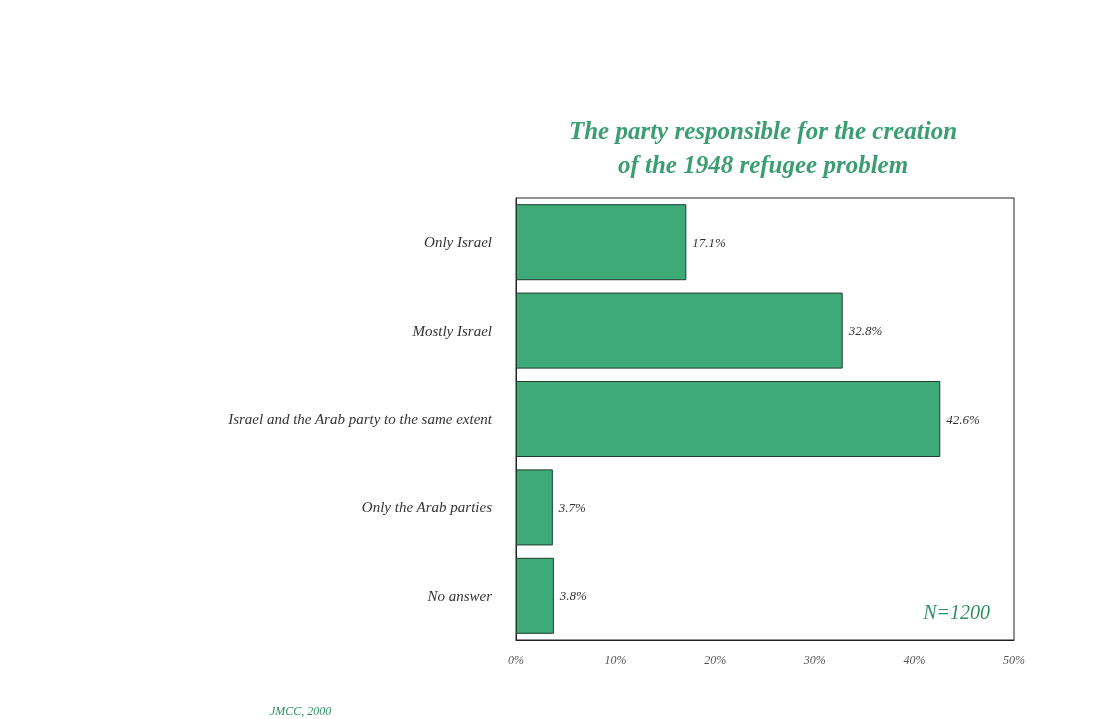 This screenshot has height=719, width=1110. What do you see at coordinates (573, 596) in the screenshot?
I see `data-label: 3.8%` at bounding box center [573, 596].